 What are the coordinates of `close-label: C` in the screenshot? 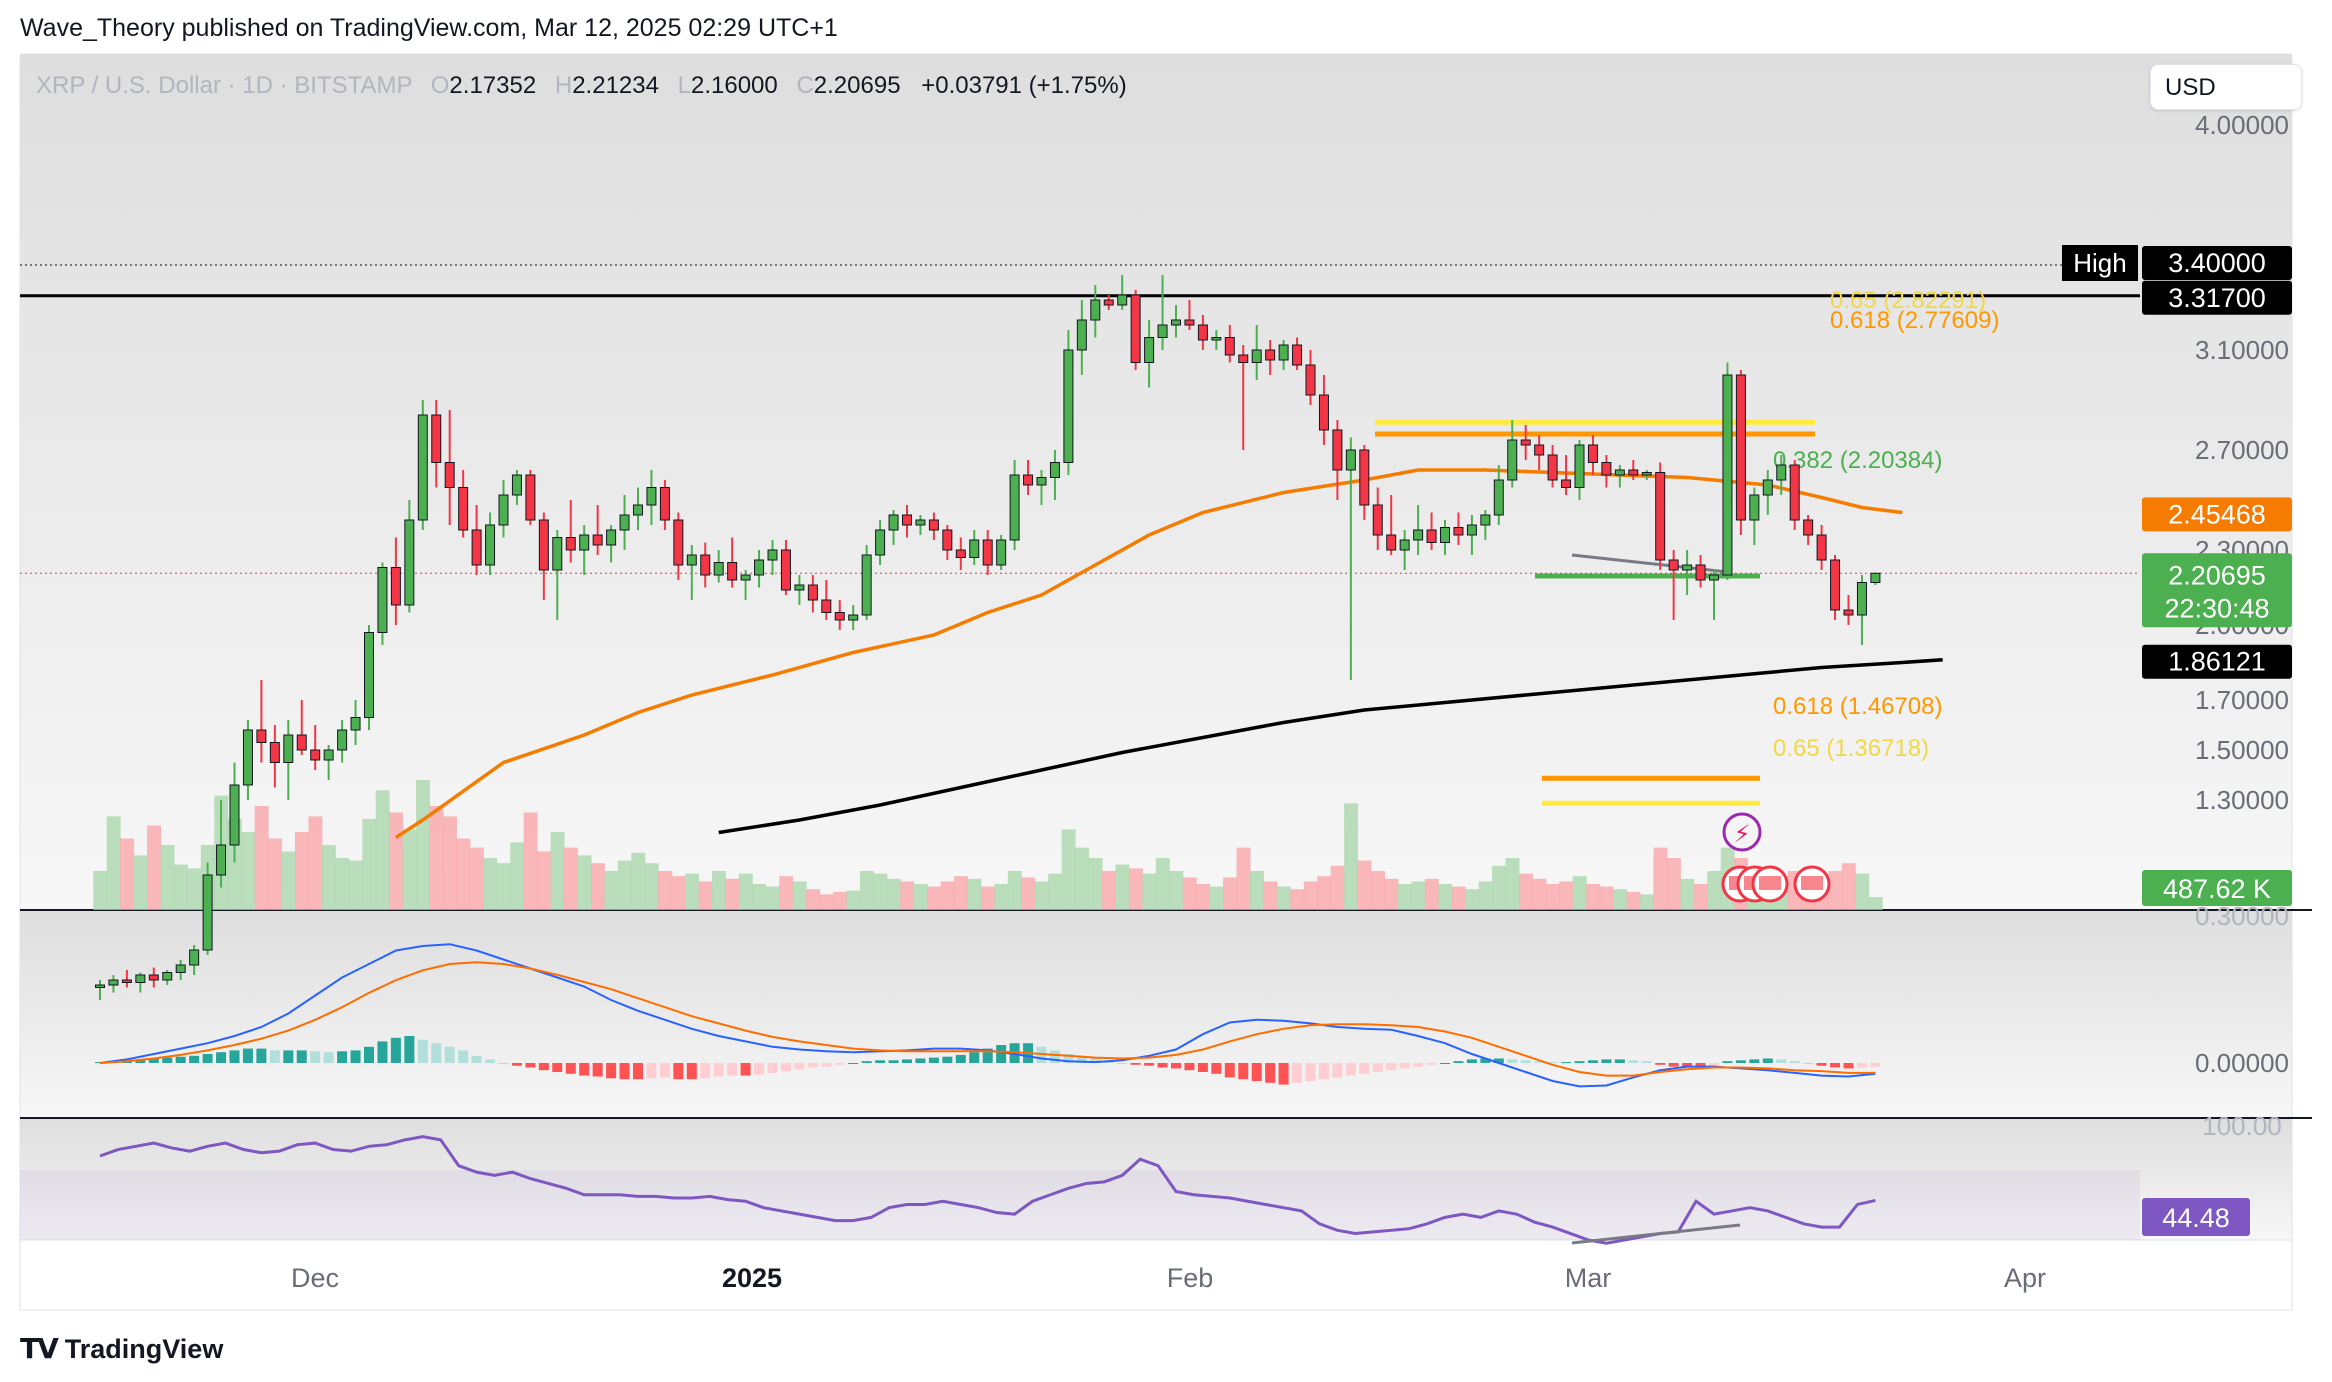 It's located at (805, 85).